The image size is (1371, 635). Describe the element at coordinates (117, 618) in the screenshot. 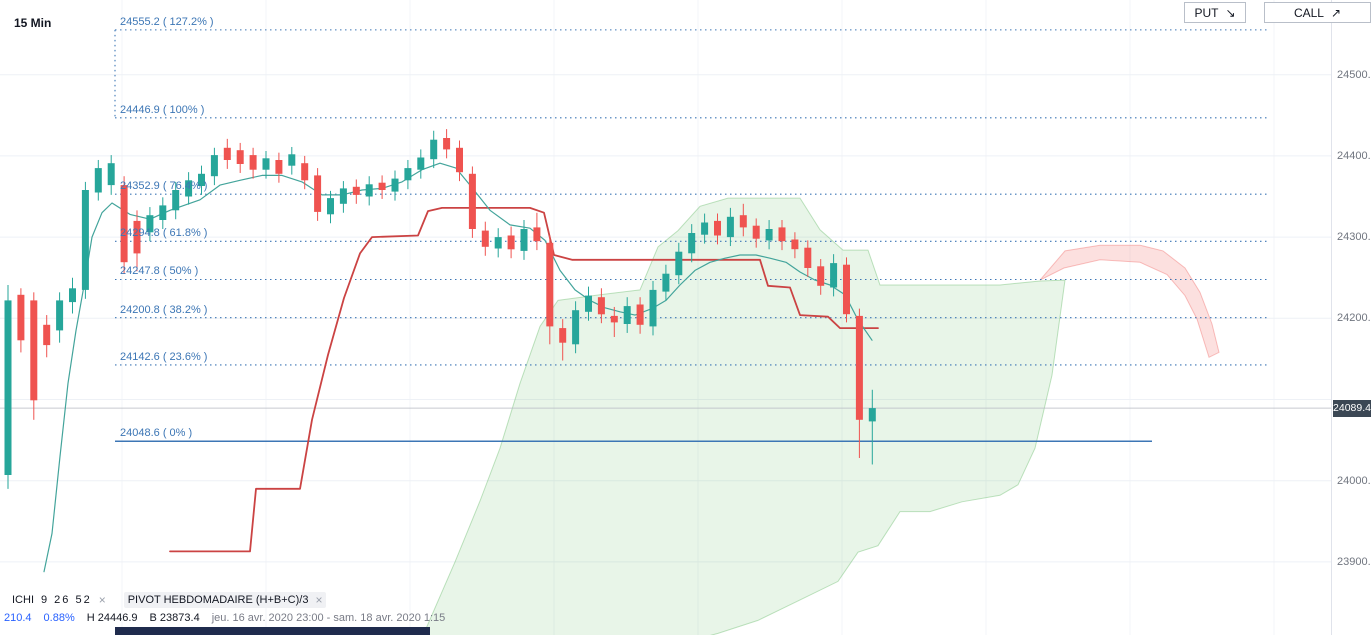

I see `high-value: 24446.9` at that location.